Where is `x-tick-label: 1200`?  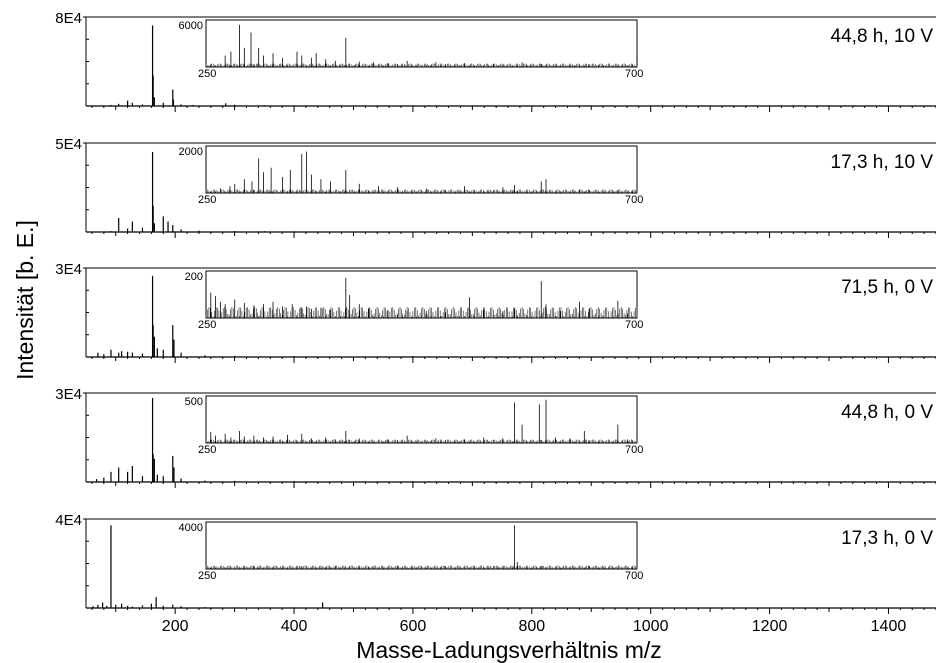
x-tick-label: 1200 is located at coordinates (770, 626).